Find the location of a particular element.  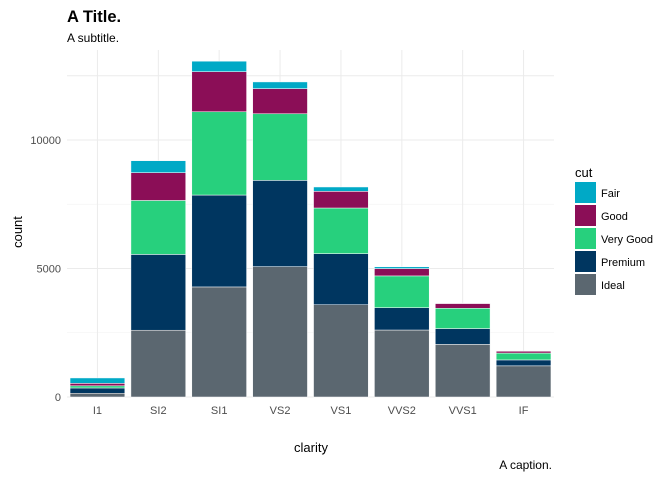

legend: cut Fair Good Very Good Premium Ideal is located at coordinates (614, 230).